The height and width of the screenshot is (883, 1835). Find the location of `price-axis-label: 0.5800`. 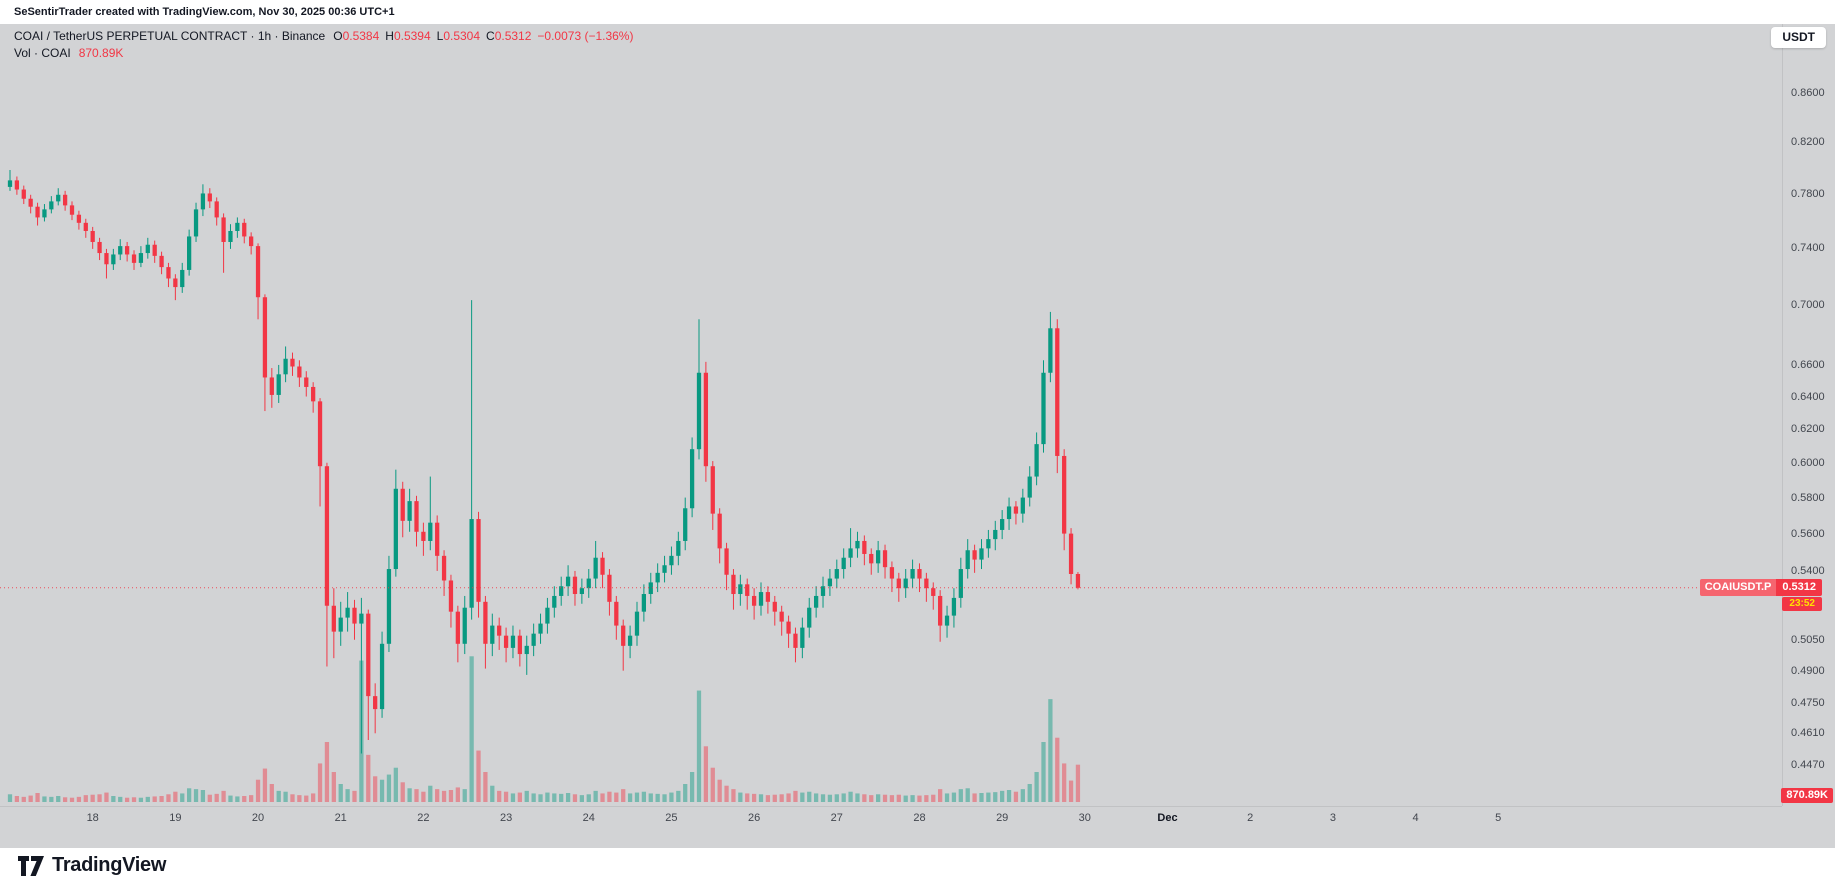

price-axis-label: 0.5800 is located at coordinates (1808, 497).